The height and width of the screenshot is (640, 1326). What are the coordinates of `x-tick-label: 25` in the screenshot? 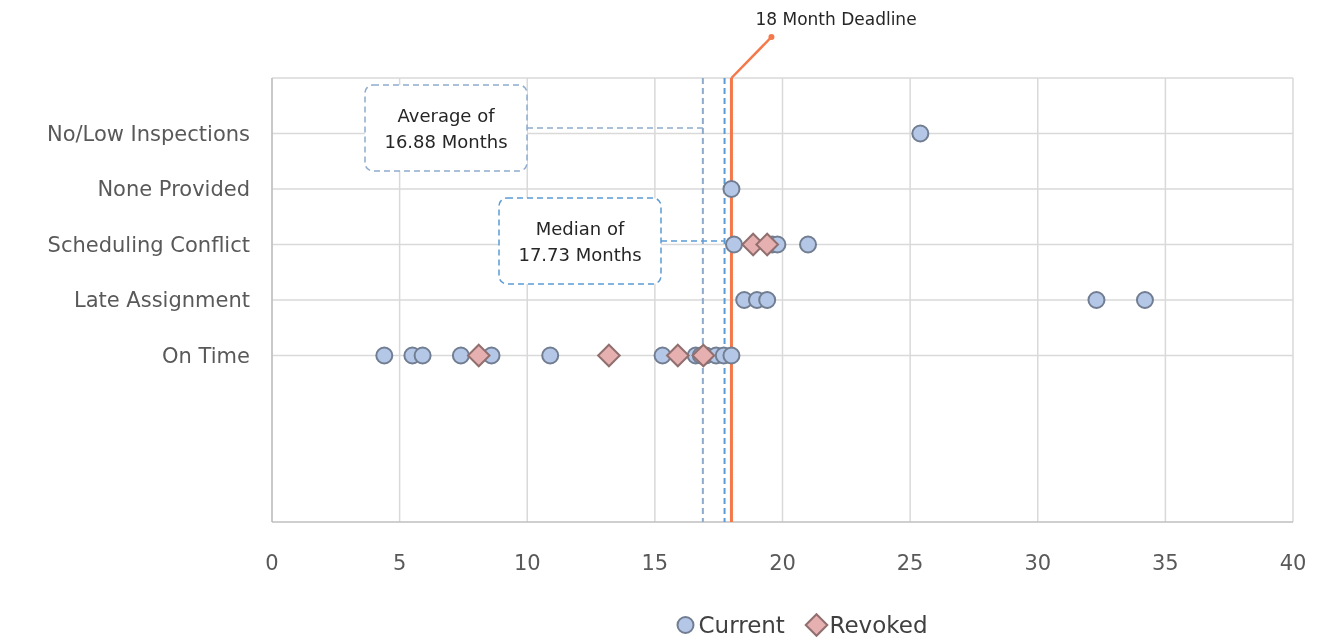 It's located at (910, 563).